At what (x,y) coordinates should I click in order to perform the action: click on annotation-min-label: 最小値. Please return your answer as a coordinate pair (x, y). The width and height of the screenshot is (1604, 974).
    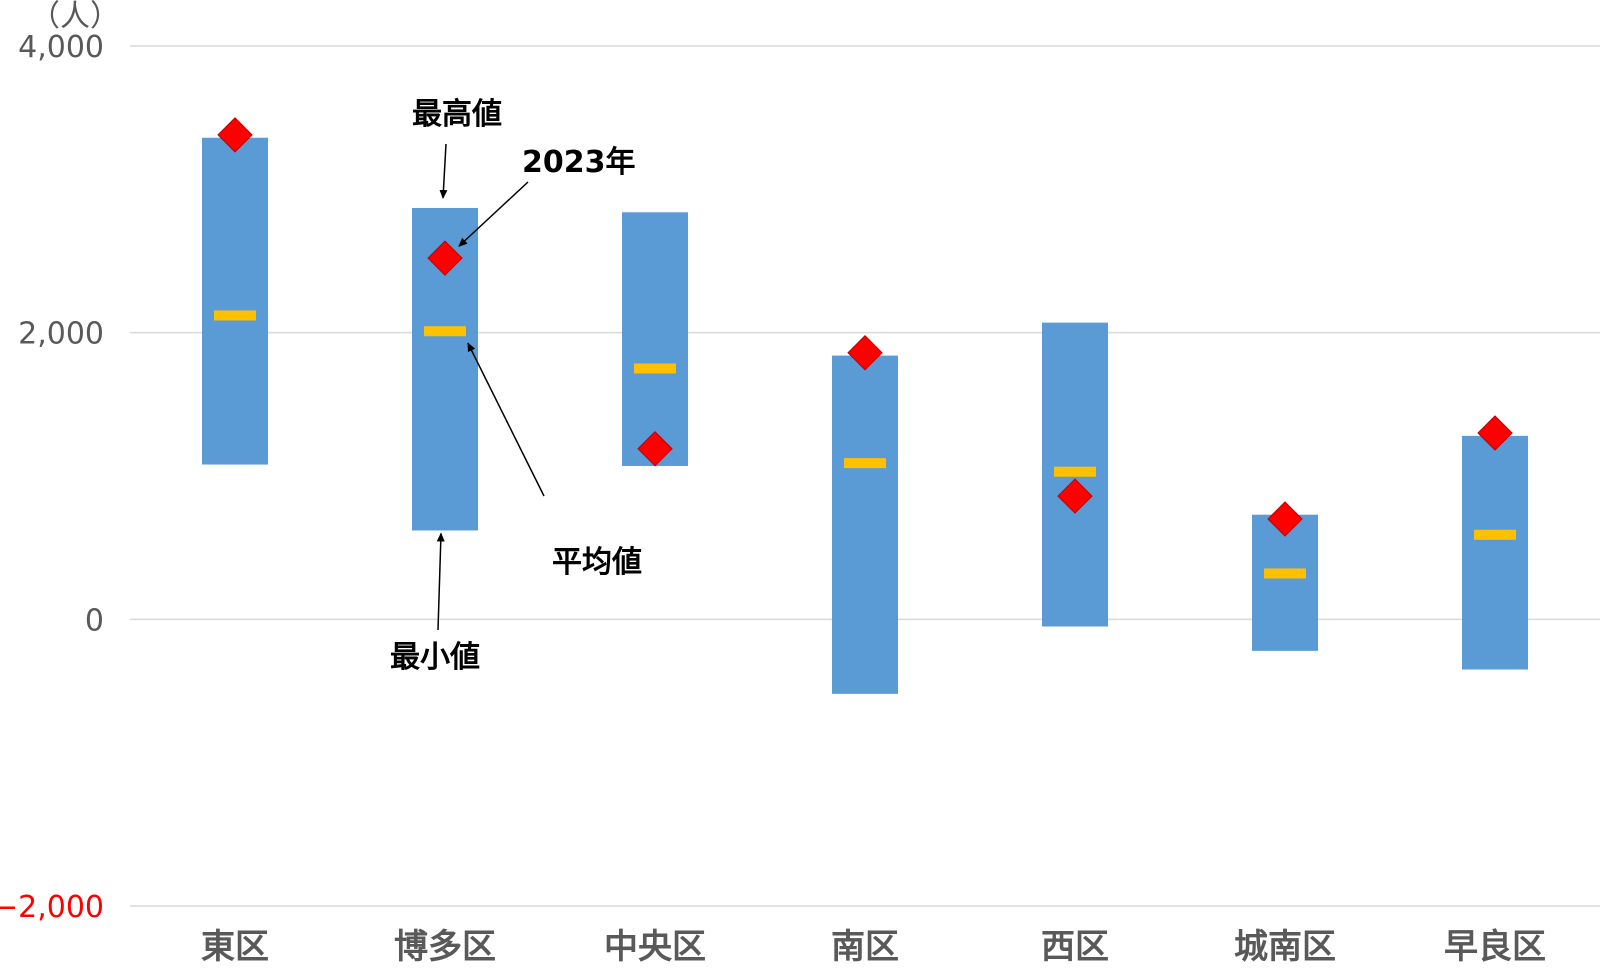
    Looking at the image, I should click on (435, 657).